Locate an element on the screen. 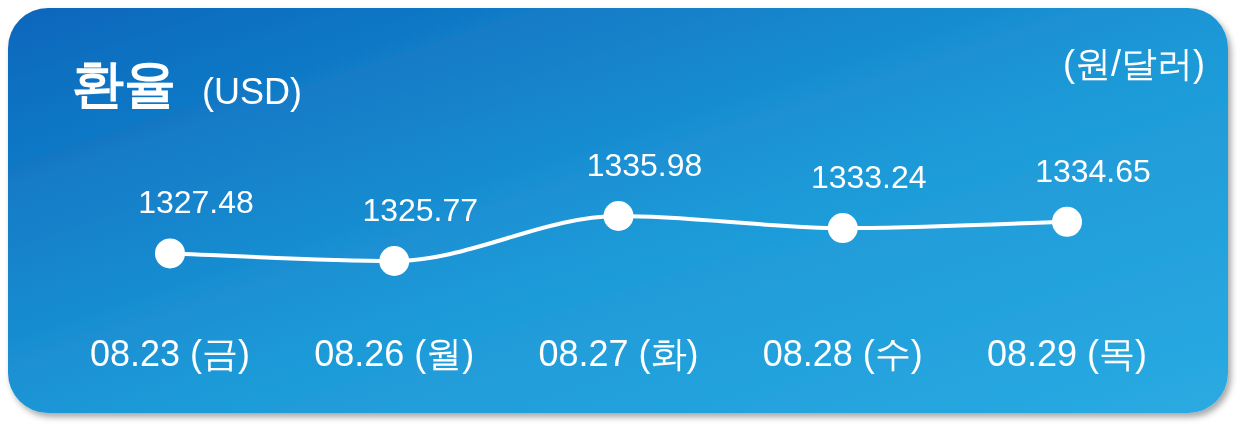 The height and width of the screenshot is (435, 1249). x-tick-label: 08.26 (월) is located at coordinates (394, 353).